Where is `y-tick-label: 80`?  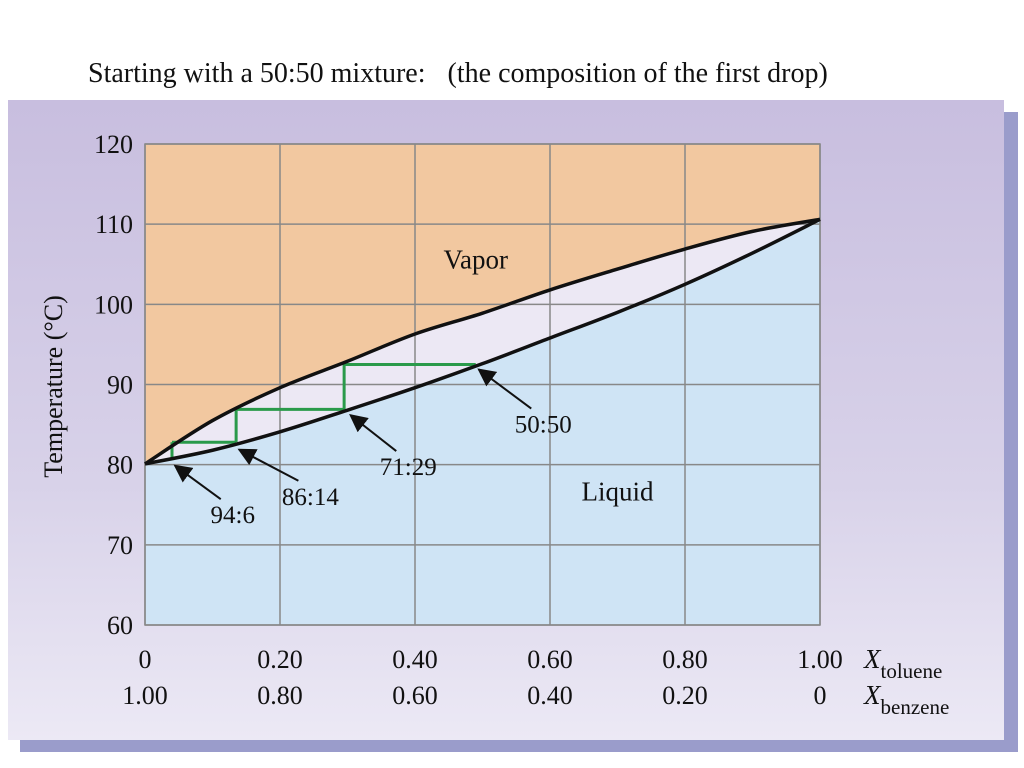 y-tick-label: 80 is located at coordinates (120, 465).